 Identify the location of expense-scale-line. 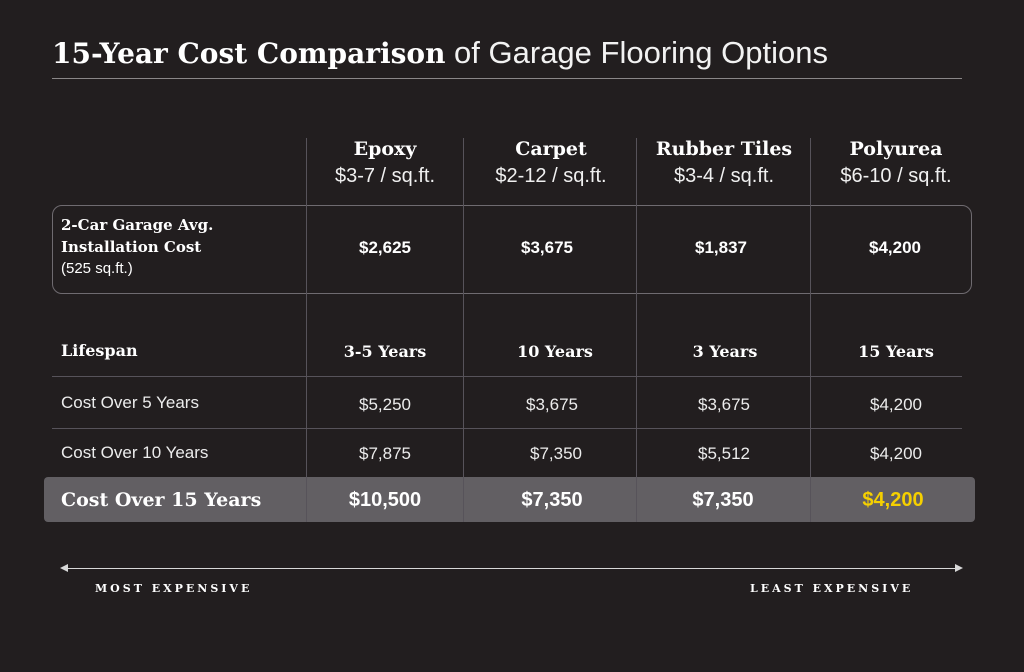
(511, 568).